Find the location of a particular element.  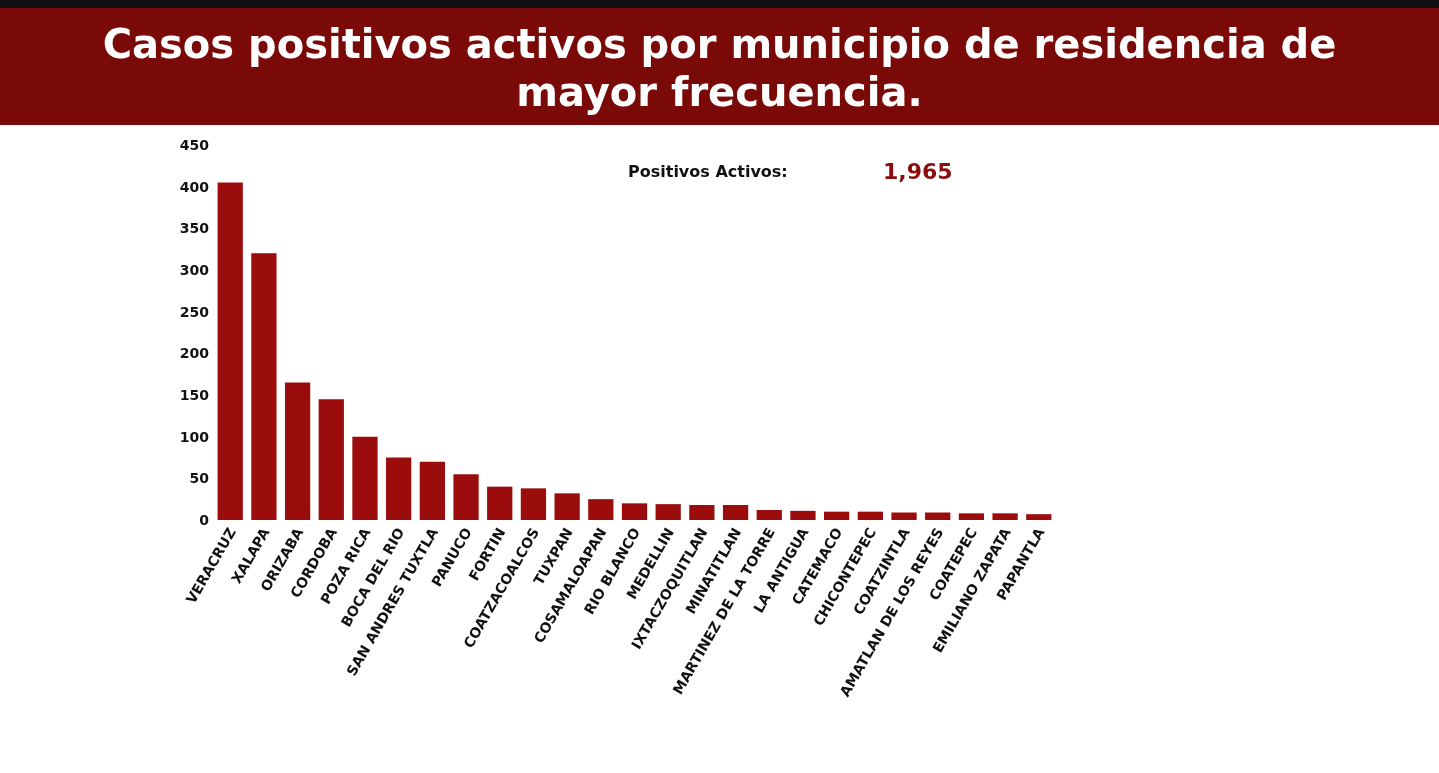

y-tick-label: 150 is located at coordinates (194, 394).